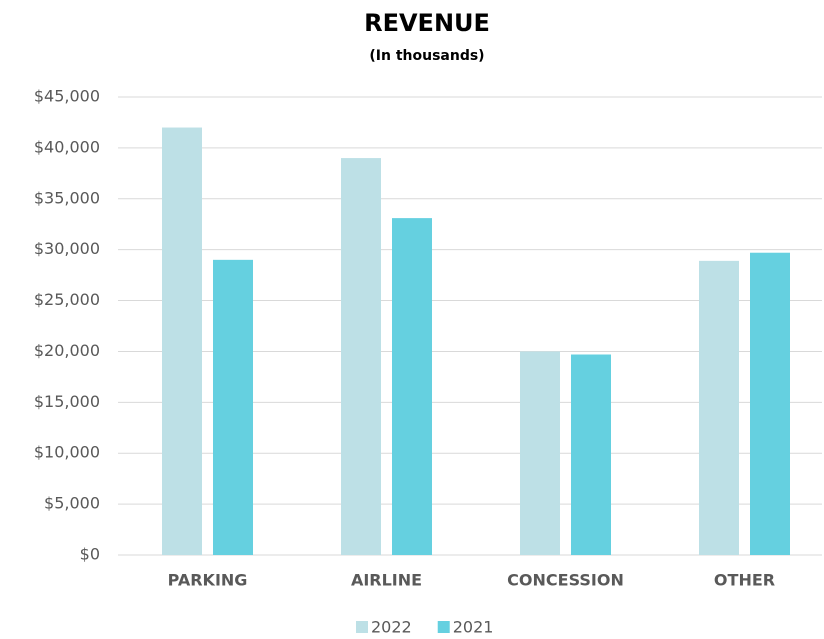  What do you see at coordinates (426, 56) in the screenshot?
I see `chart-subtitle: (In thousands)` at bounding box center [426, 56].